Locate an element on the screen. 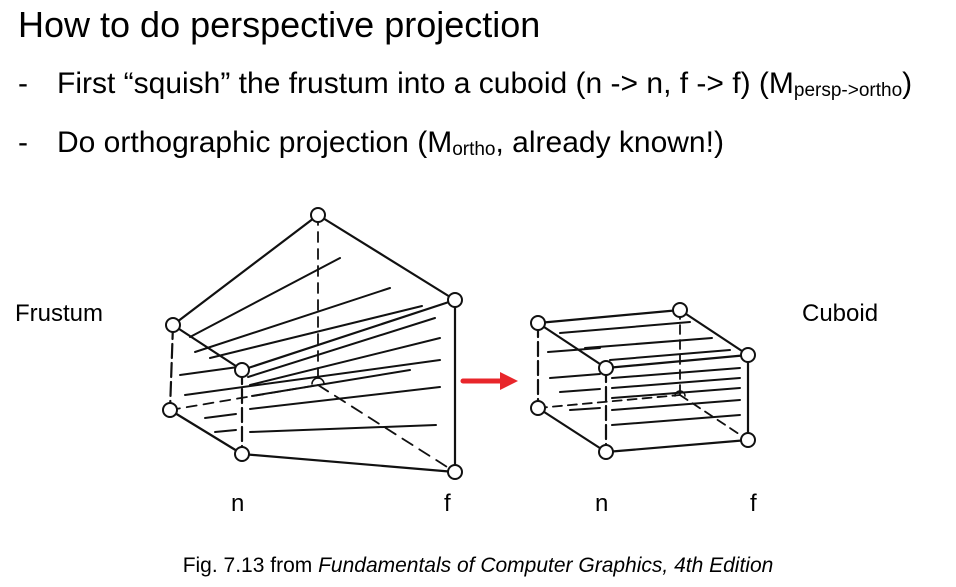 The height and width of the screenshot is (587, 956). frustum-back-marker is located at coordinates (318, 381).